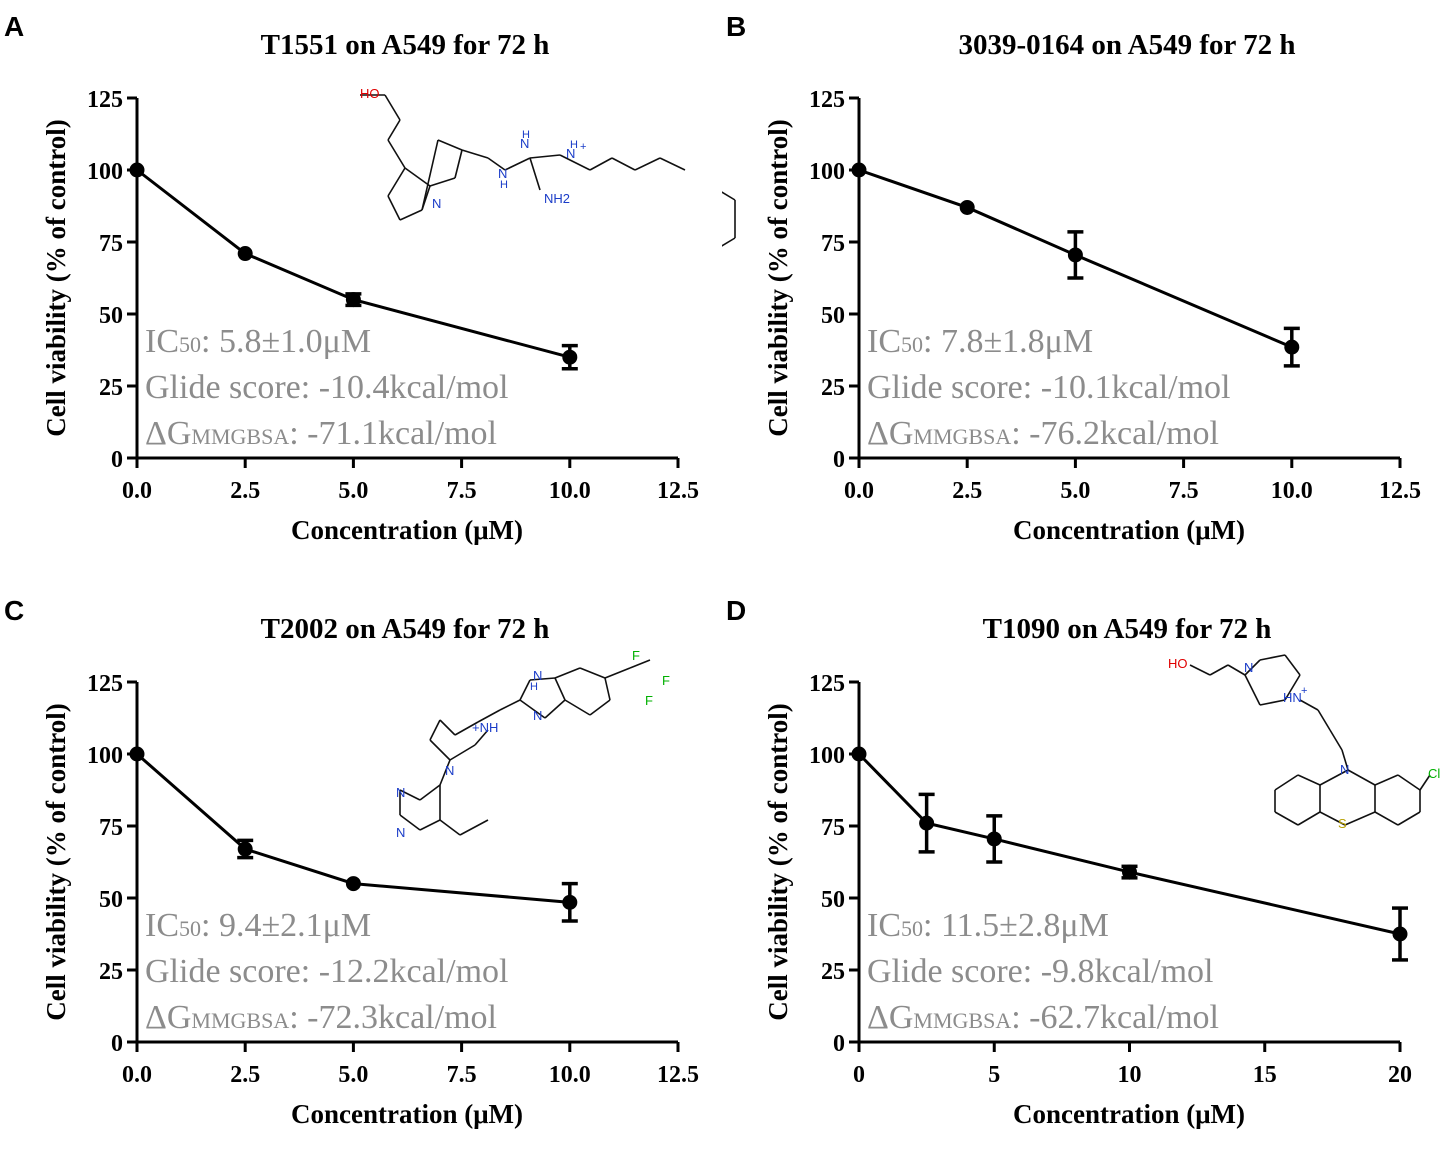 The image size is (1455, 1156). I want to click on atom-label: S, so click(1342, 823).